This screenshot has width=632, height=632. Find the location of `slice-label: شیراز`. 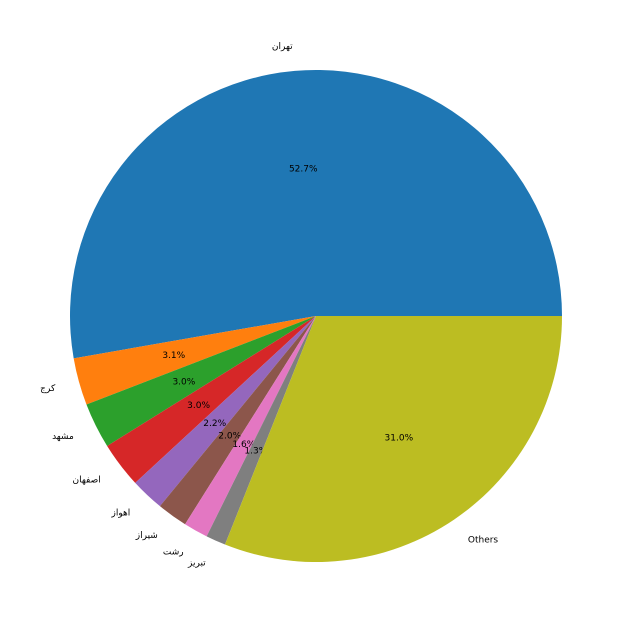

slice-label: شیراز is located at coordinates (146, 536).